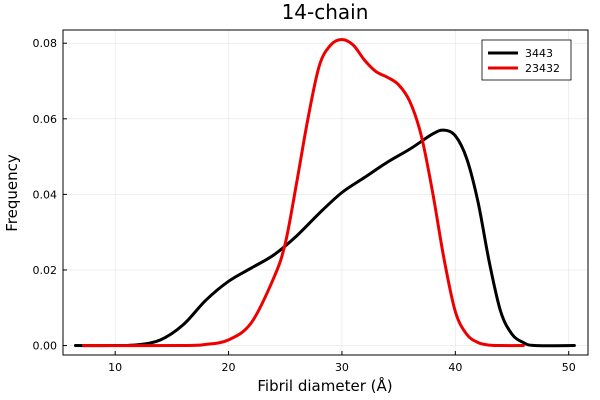  Describe the element at coordinates (455, 367) in the screenshot. I see `x-tick-label: 40` at that location.